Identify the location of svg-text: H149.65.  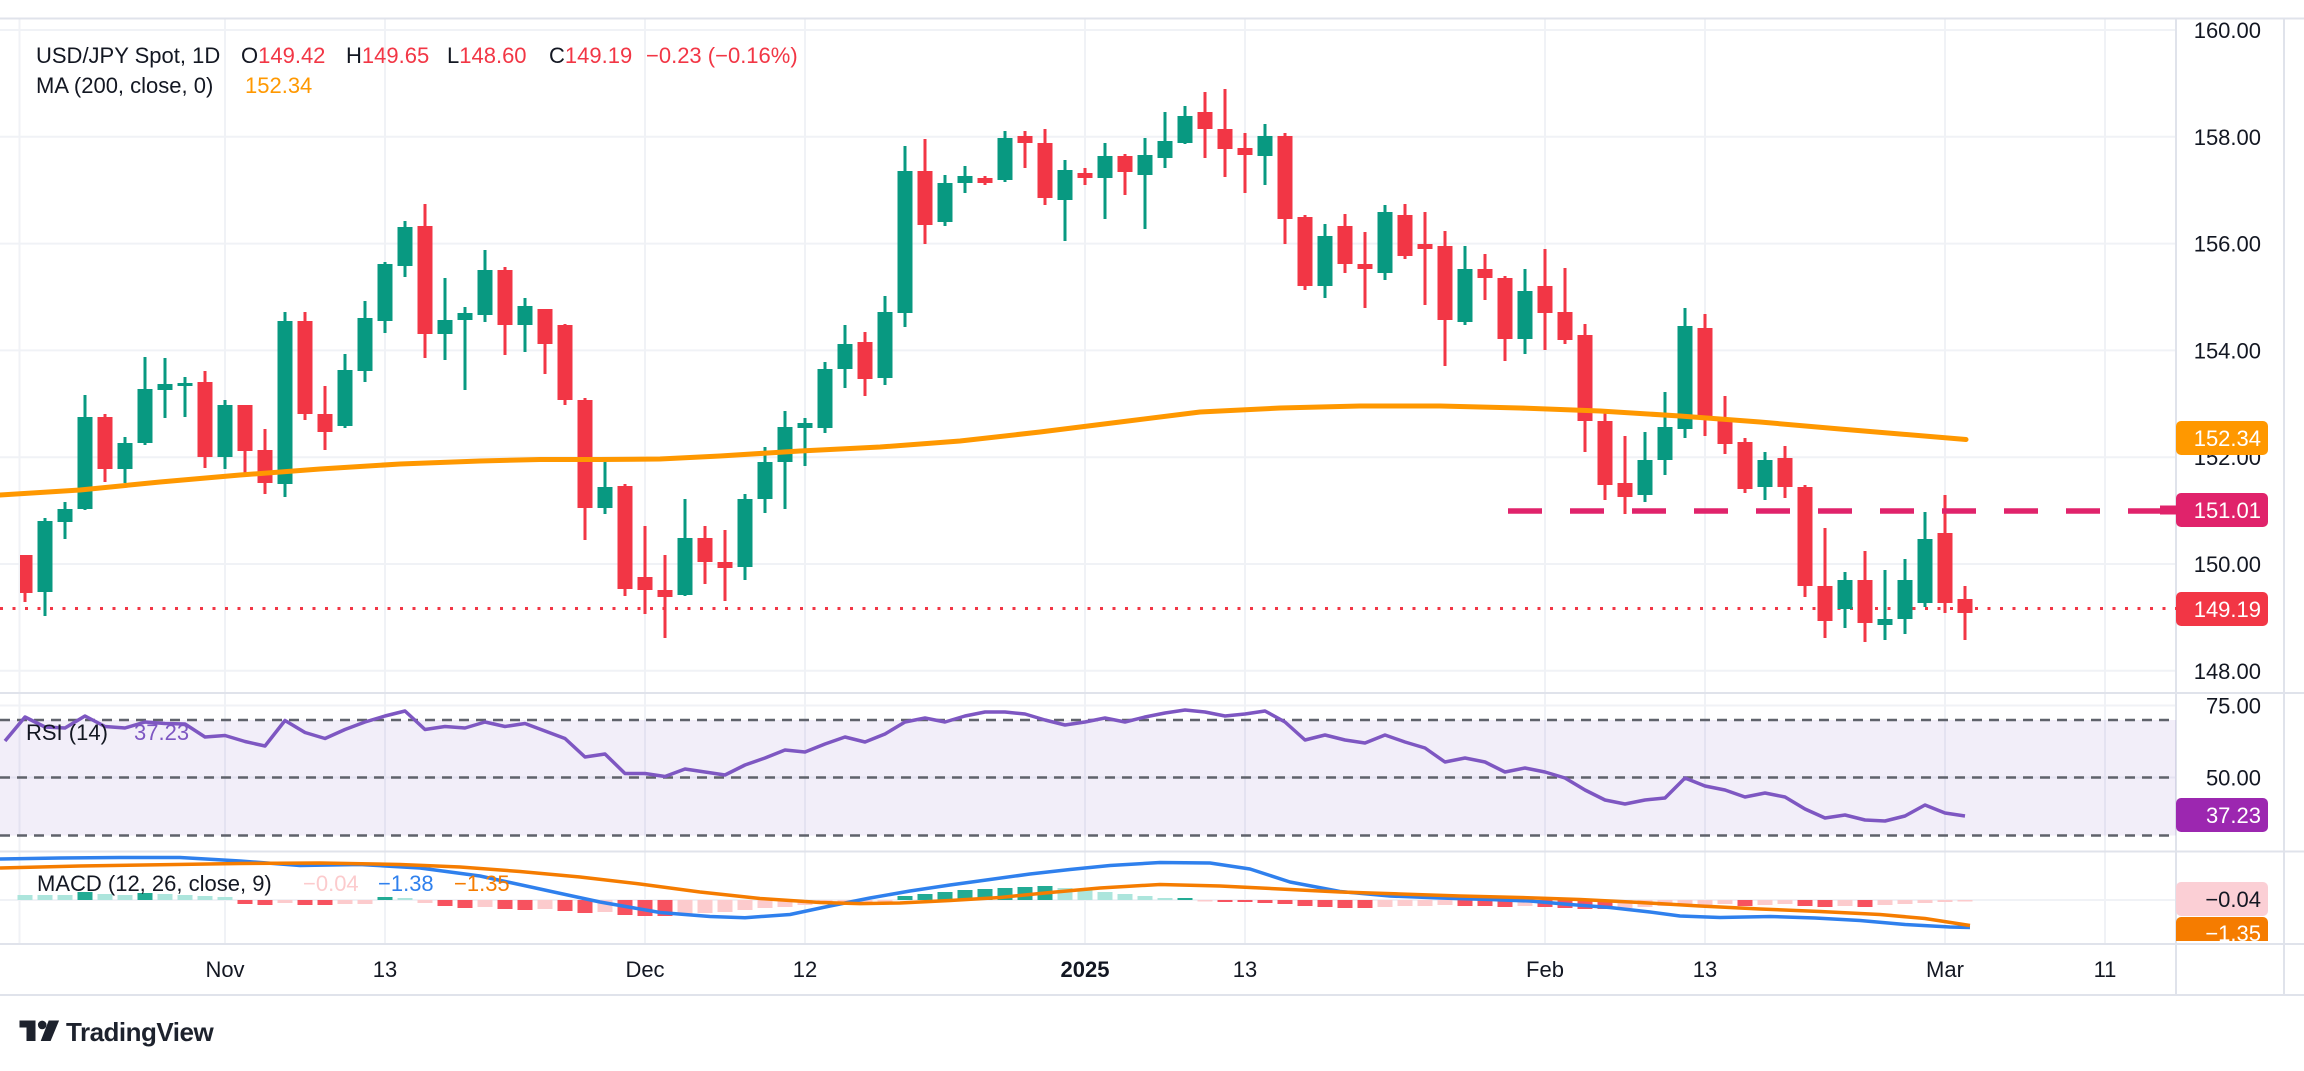
(387, 55).